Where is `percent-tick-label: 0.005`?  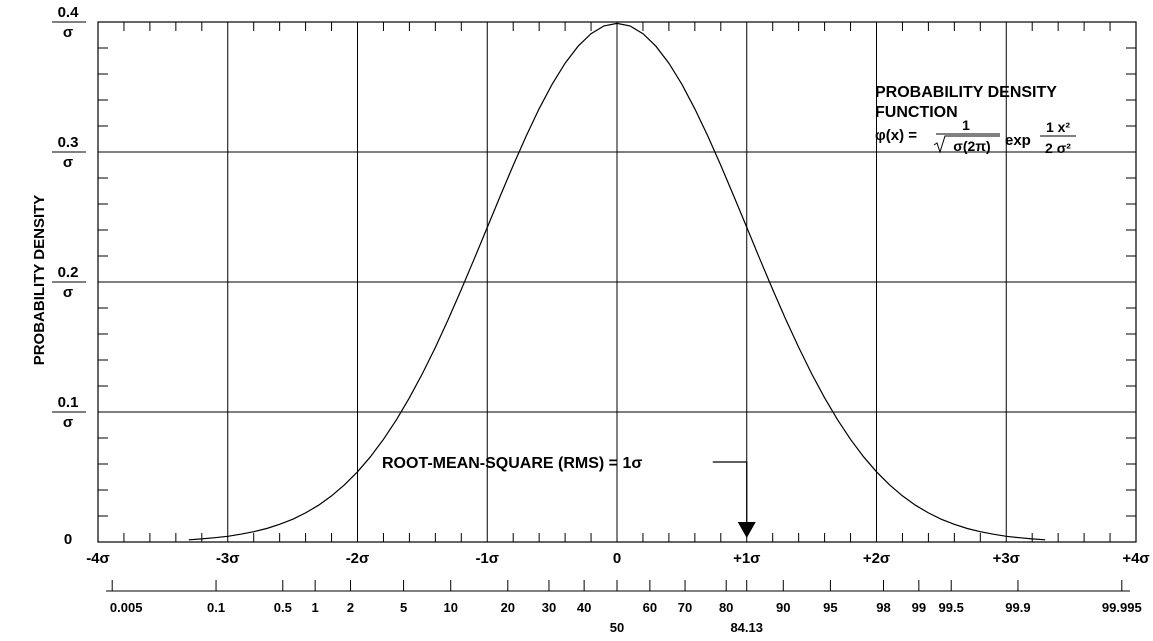
percent-tick-label: 0.005 is located at coordinates (126, 607).